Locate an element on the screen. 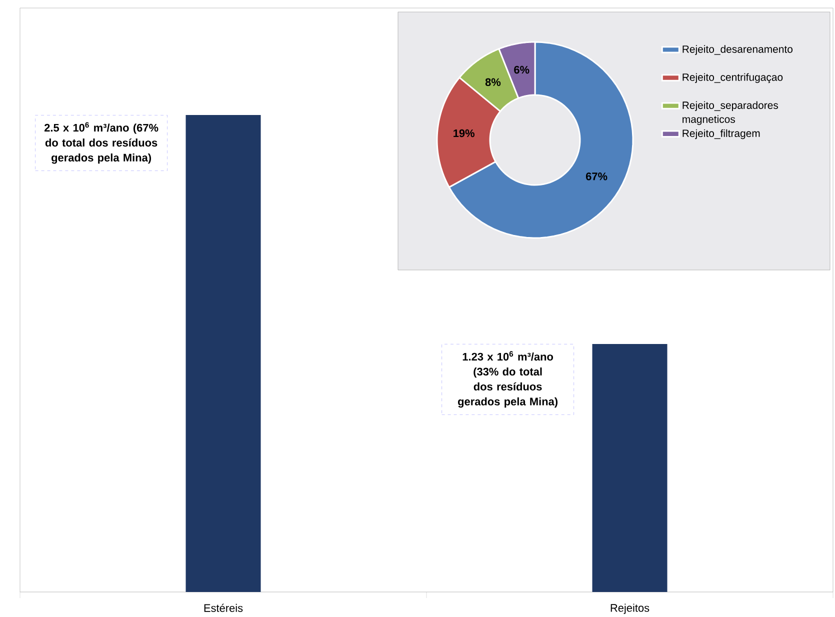 The image size is (835, 617). data-label: 67% is located at coordinates (597, 176).